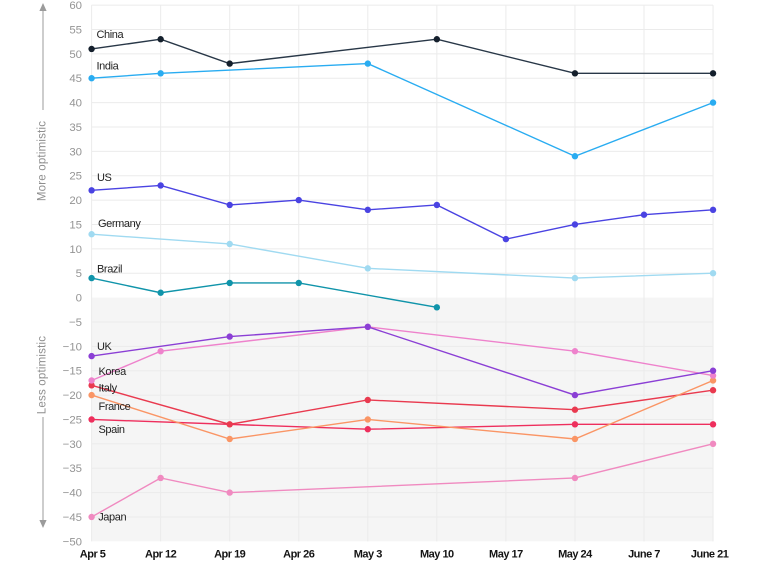 This screenshot has width=778, height=585. Describe the element at coordinates (72, 518) in the screenshot. I see `svg-text: −45` at that location.